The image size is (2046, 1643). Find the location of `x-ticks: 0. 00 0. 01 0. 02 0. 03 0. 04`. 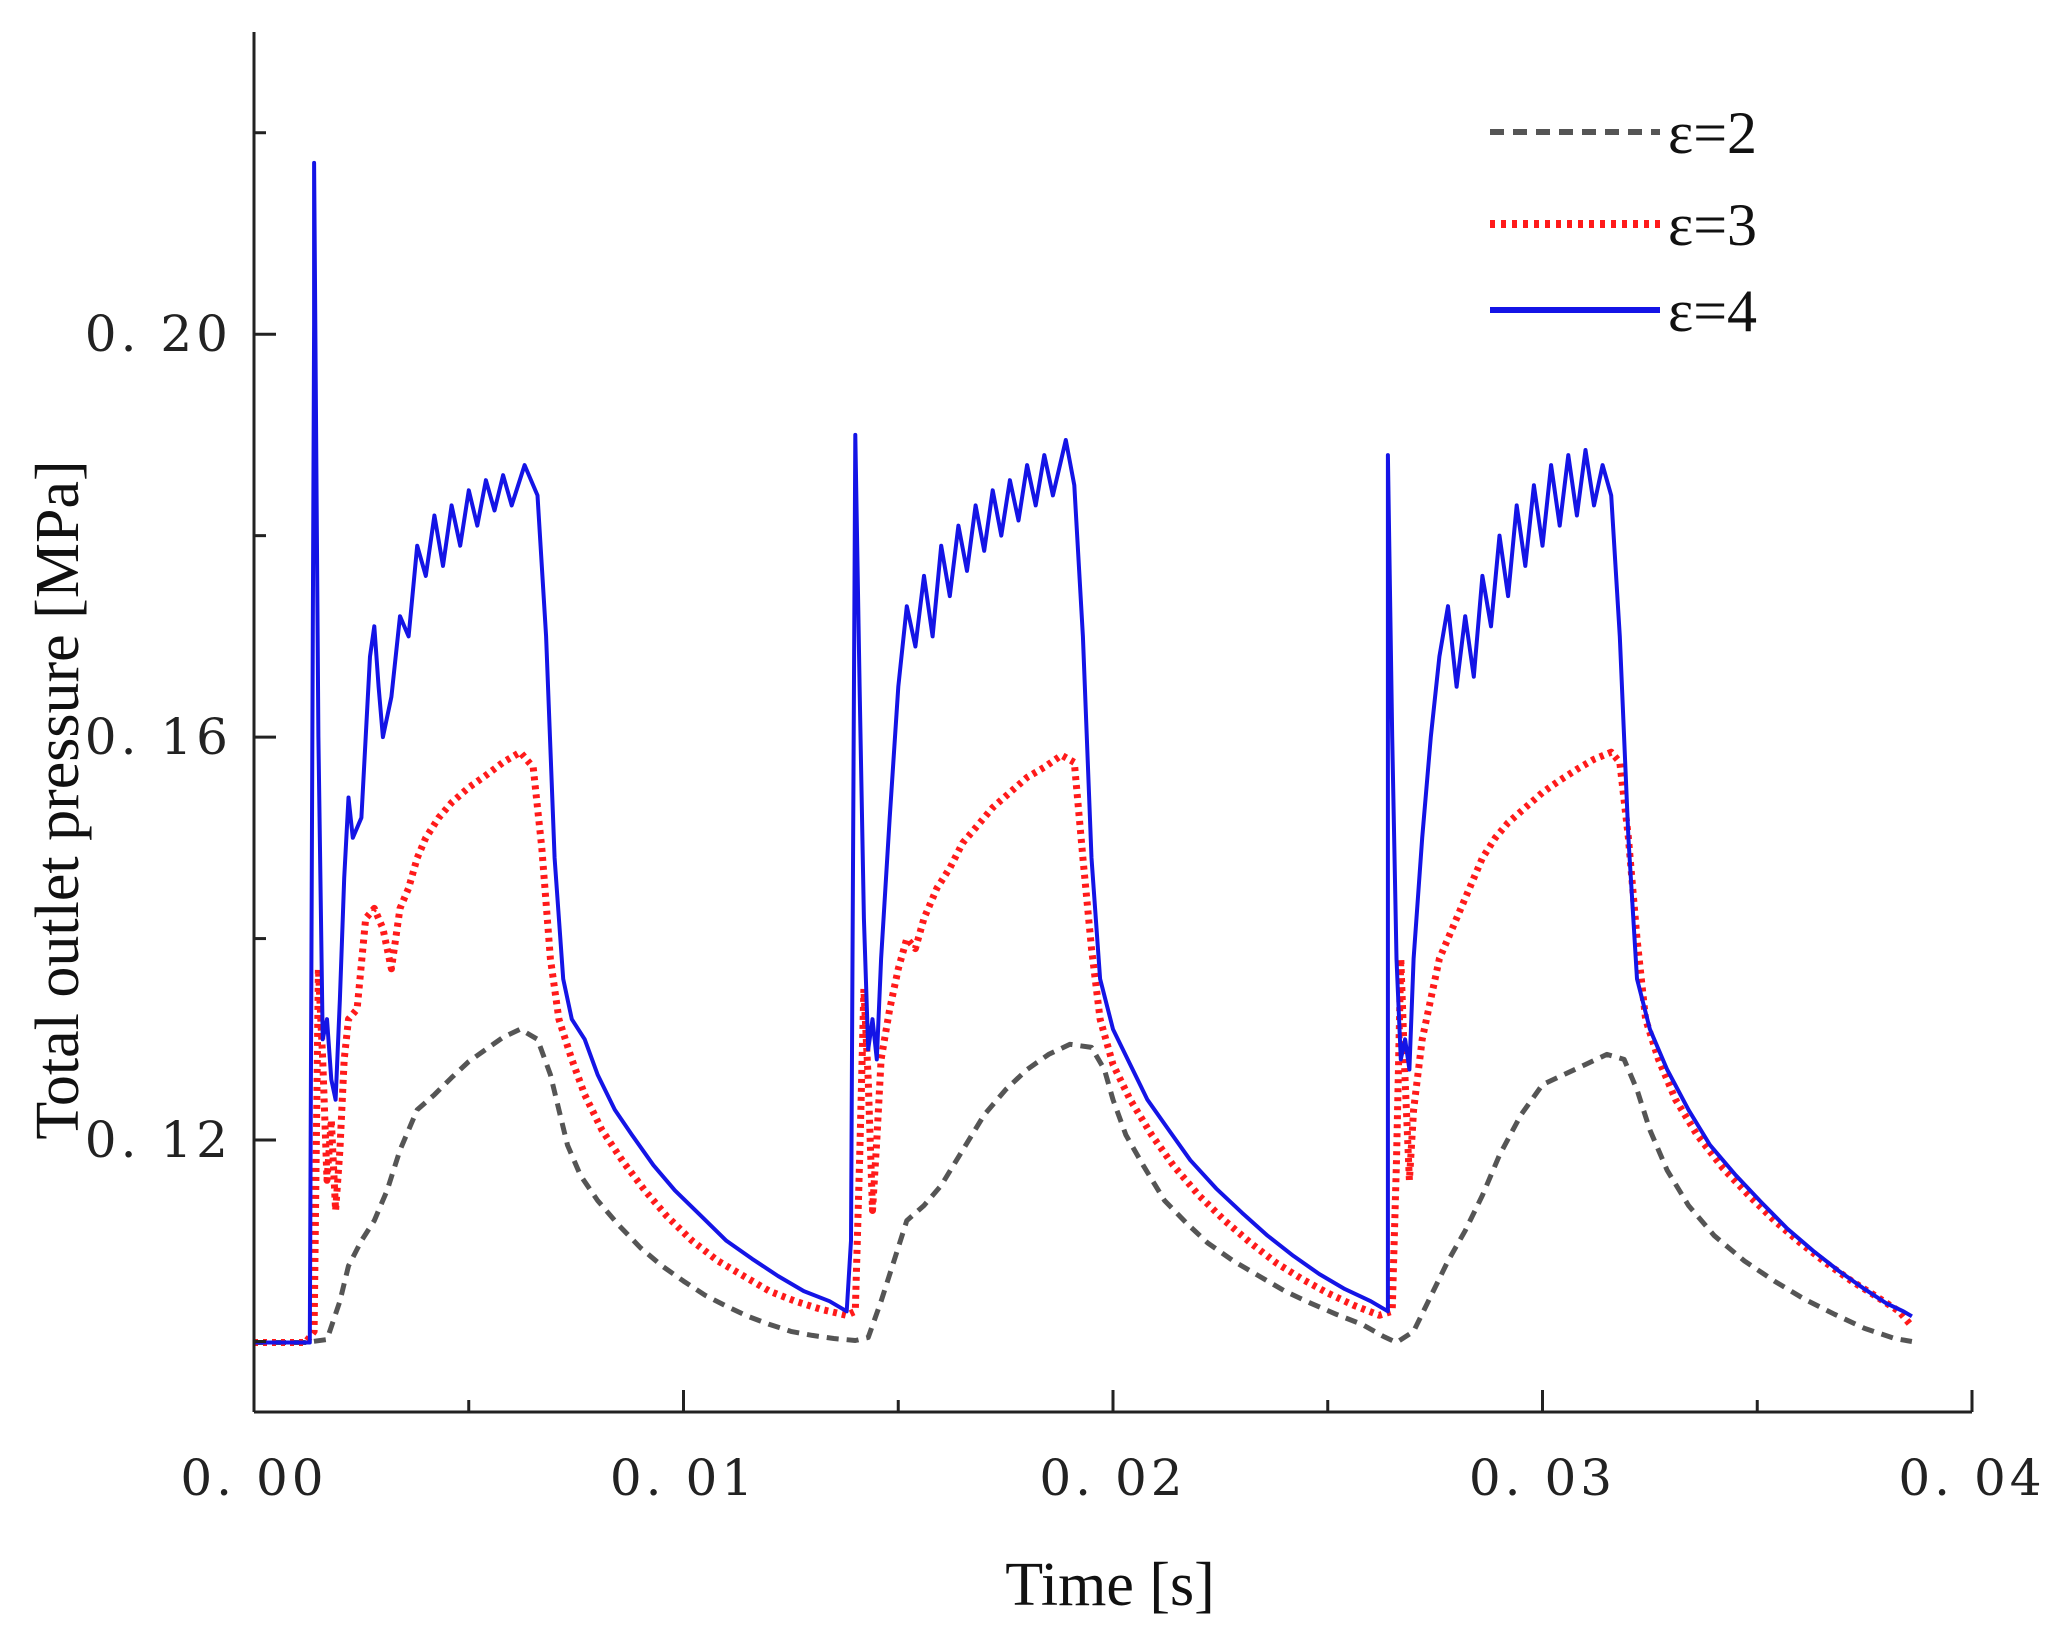

x-ticks: 0. 00 0. 01 0. 02 0. 03 0. 04 is located at coordinates (1112, 1448).